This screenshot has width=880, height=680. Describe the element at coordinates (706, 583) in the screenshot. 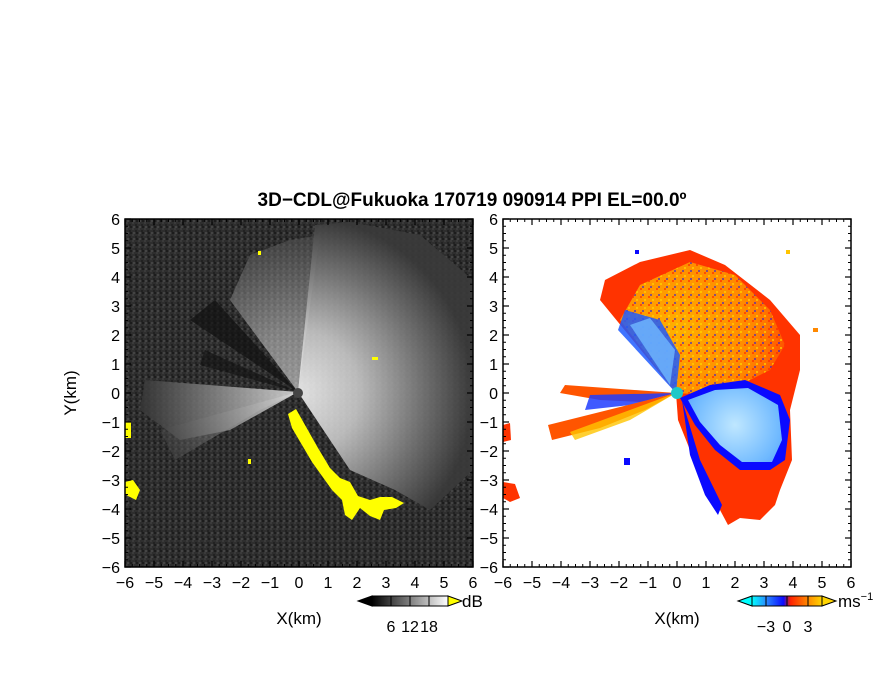

I see `velocity-x-tick-label: 1` at that location.